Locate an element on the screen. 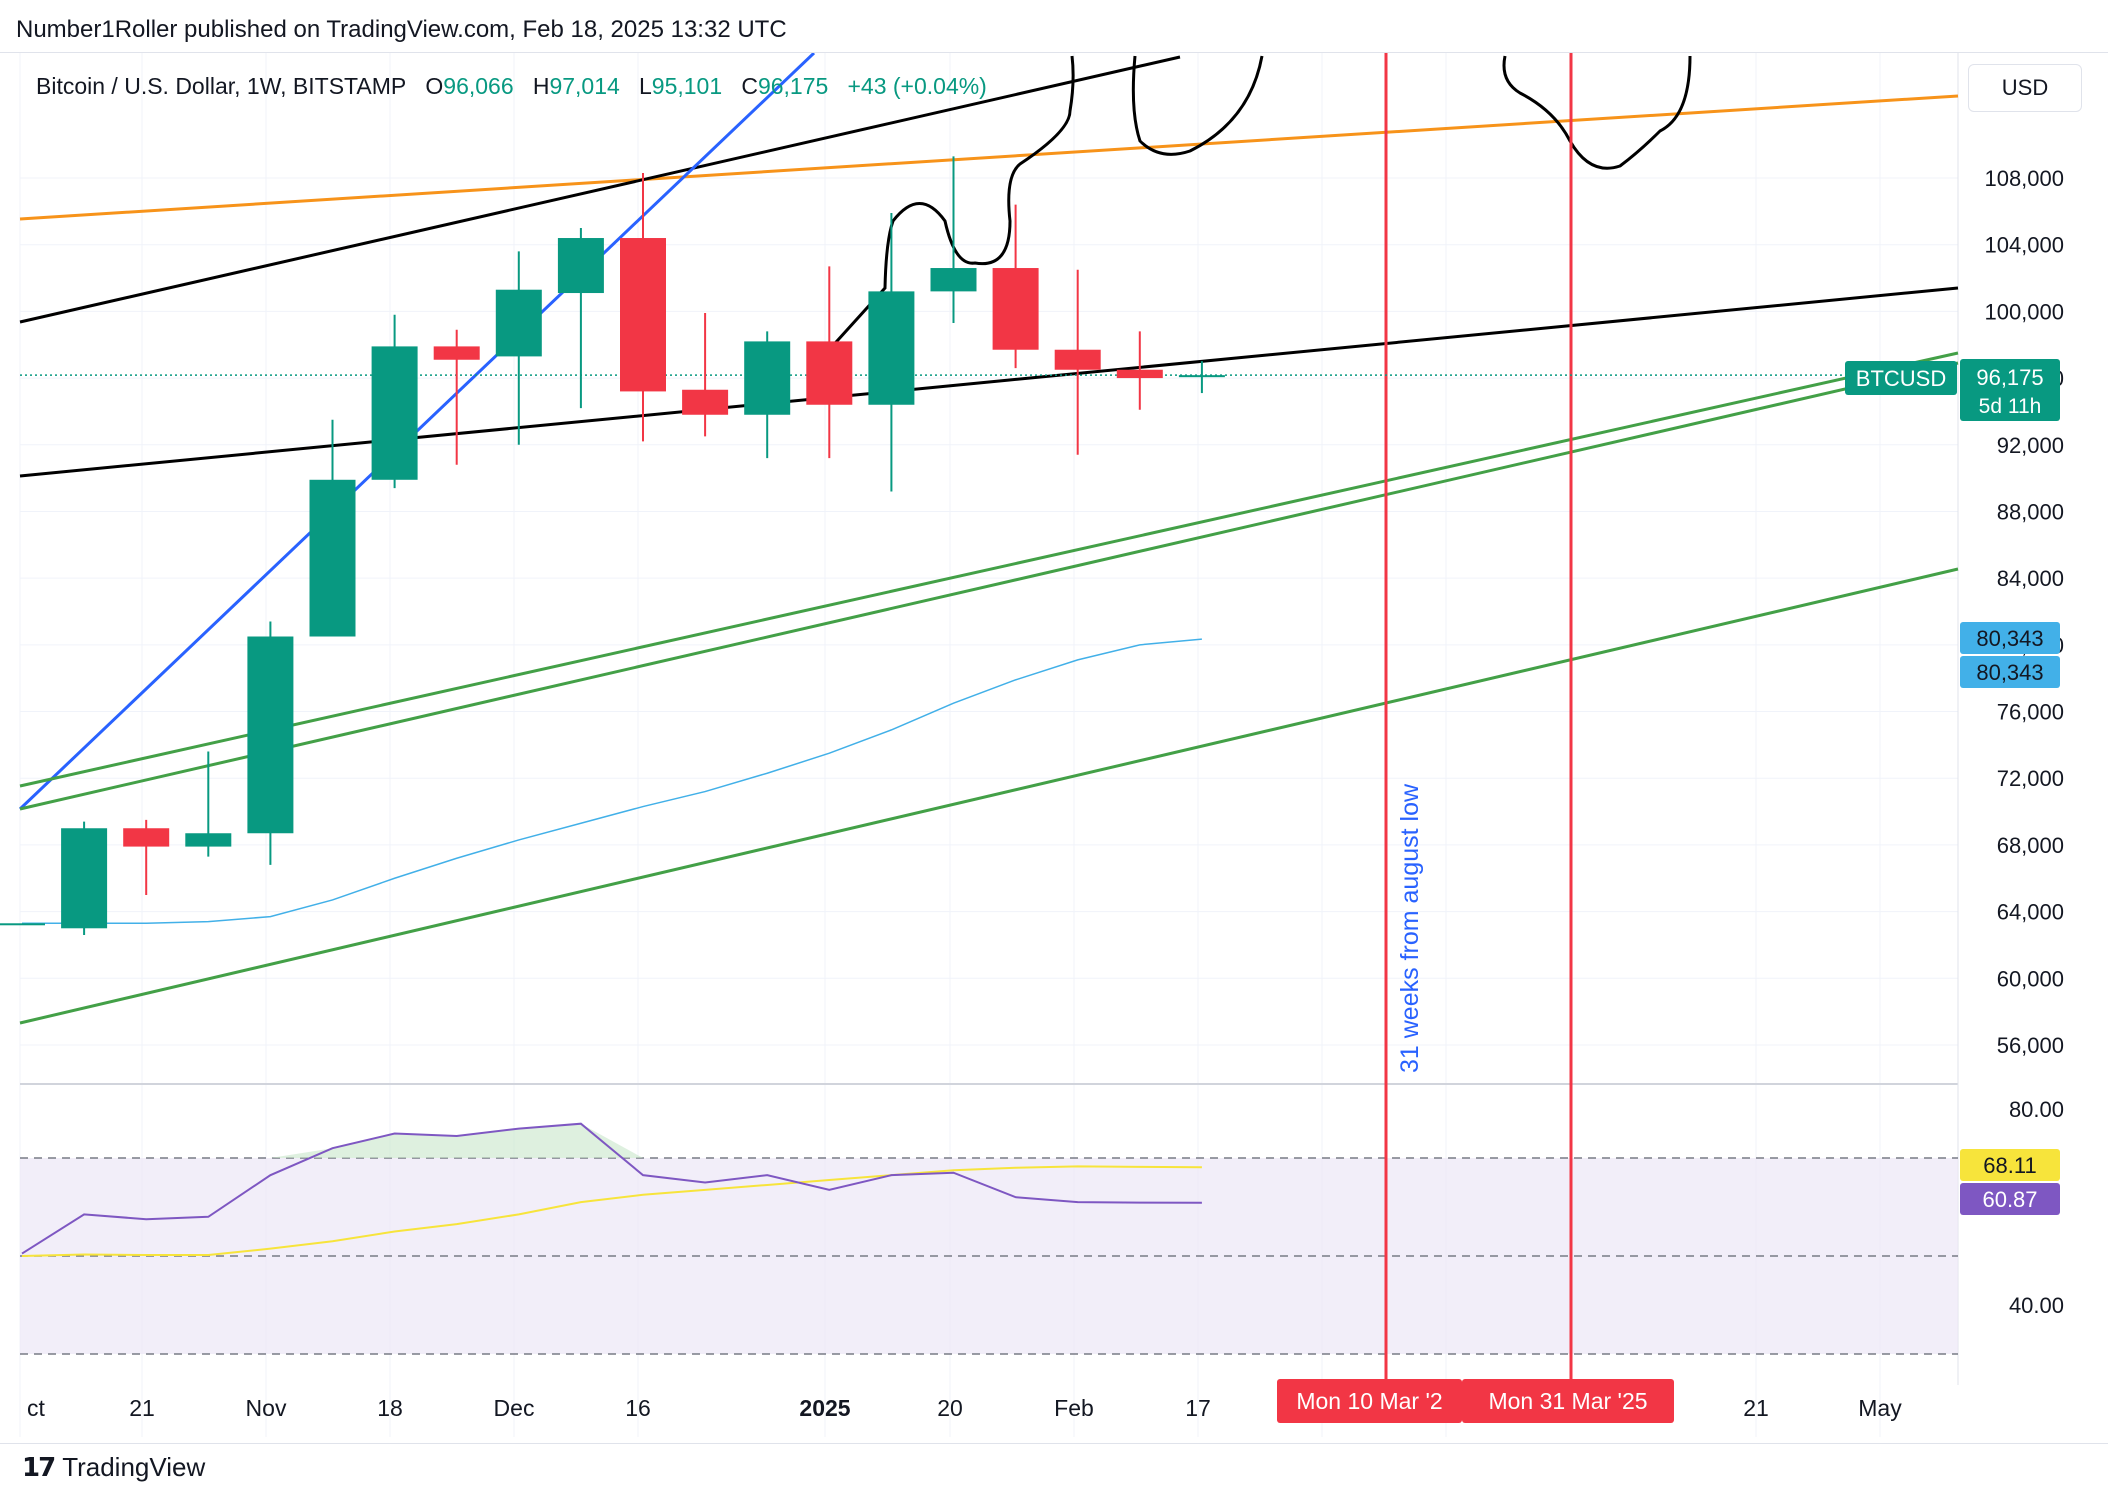 Image resolution: width=2108 pixels, height=1500 pixels. ema-line-layer is located at coordinates (612, 781).